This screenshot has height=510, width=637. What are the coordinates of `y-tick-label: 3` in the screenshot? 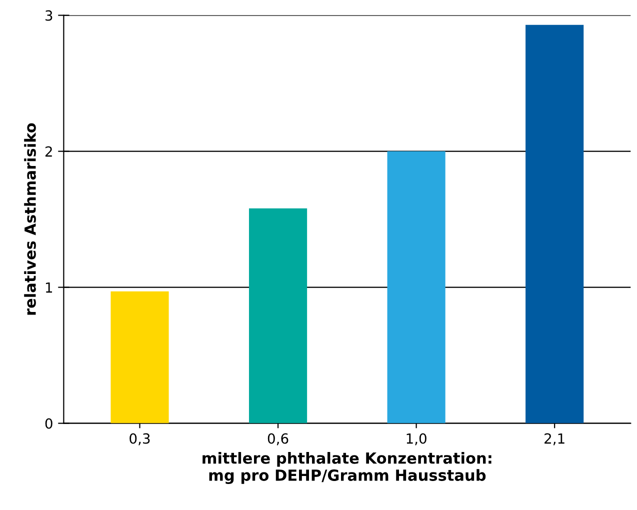 It's located at (49, 15).